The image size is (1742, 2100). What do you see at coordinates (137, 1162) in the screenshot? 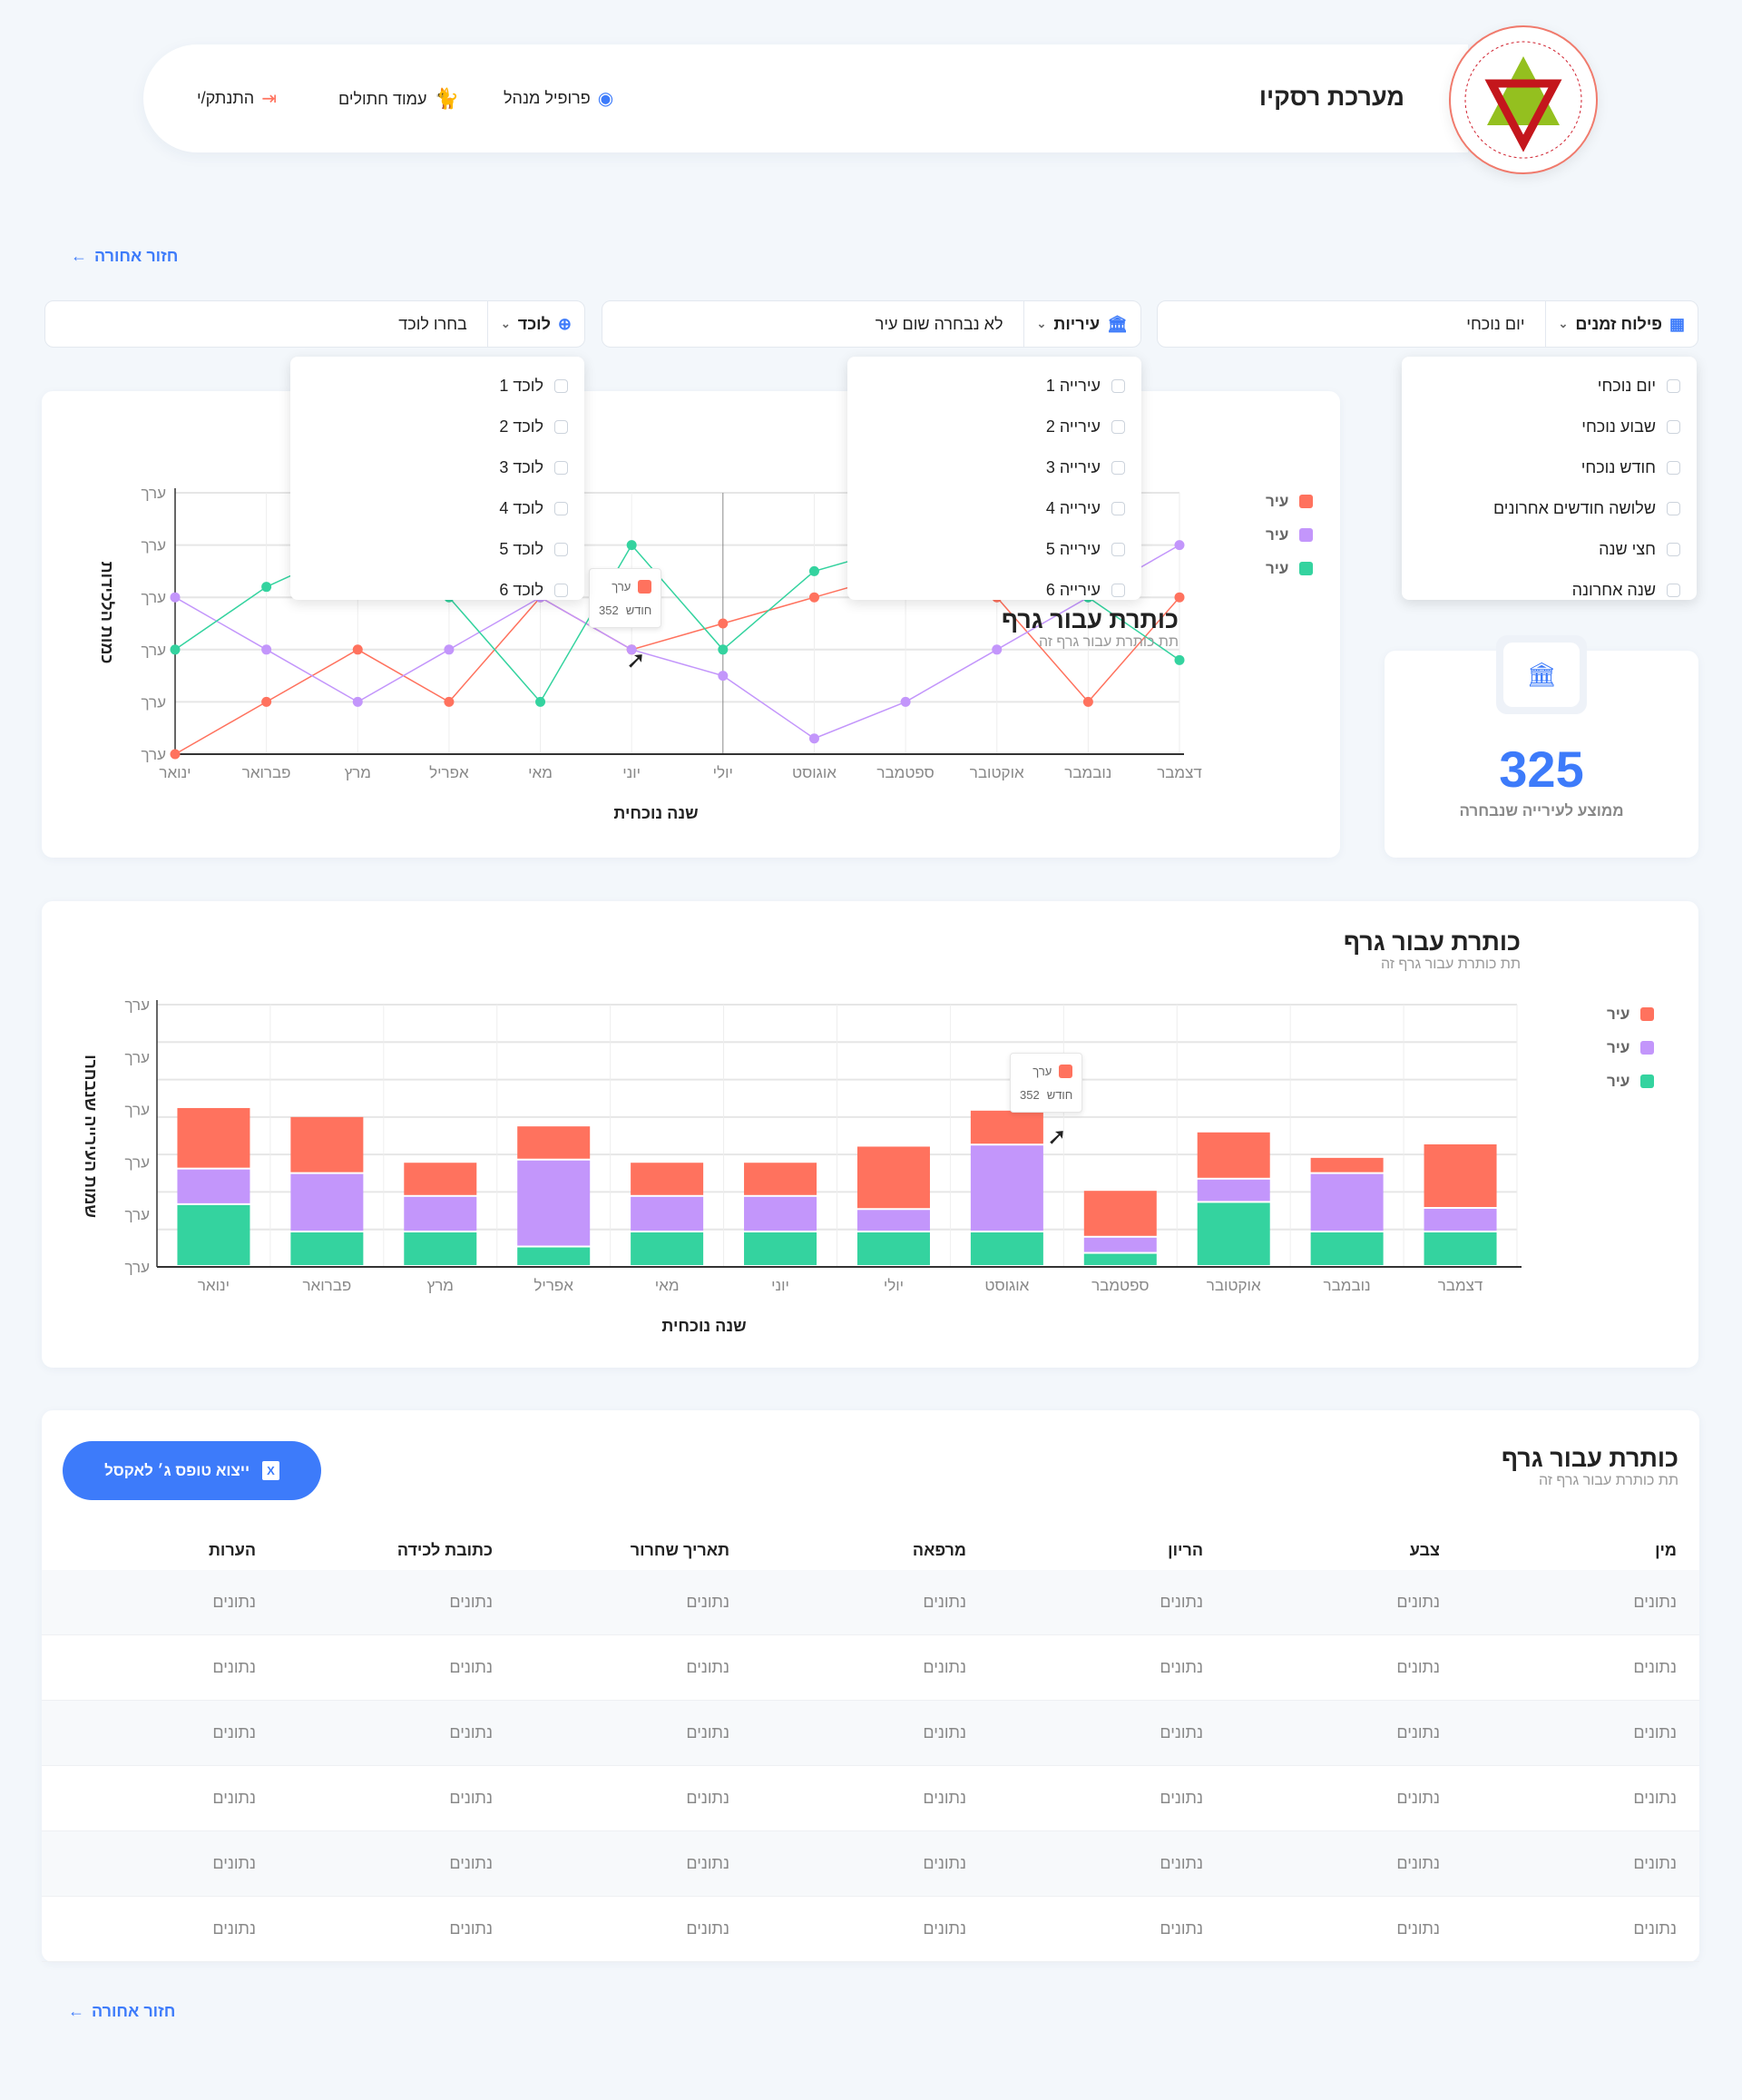
I see `y-tick-label: ערך` at bounding box center [137, 1162].